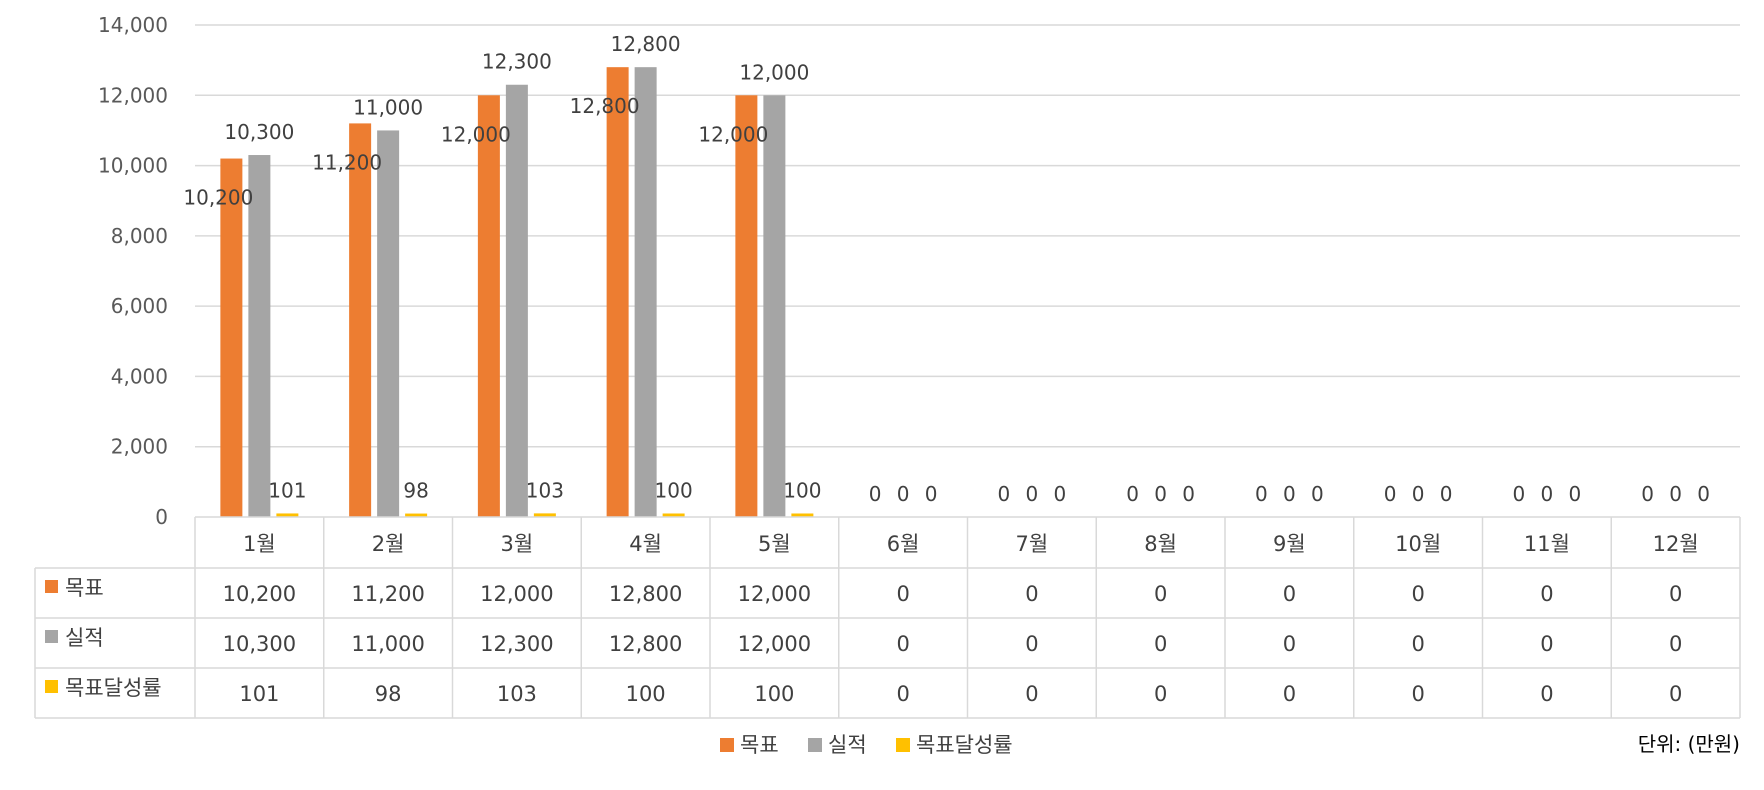 The height and width of the screenshot is (790, 1764). I want to click on table-category-label: 9월, so click(1289, 544).